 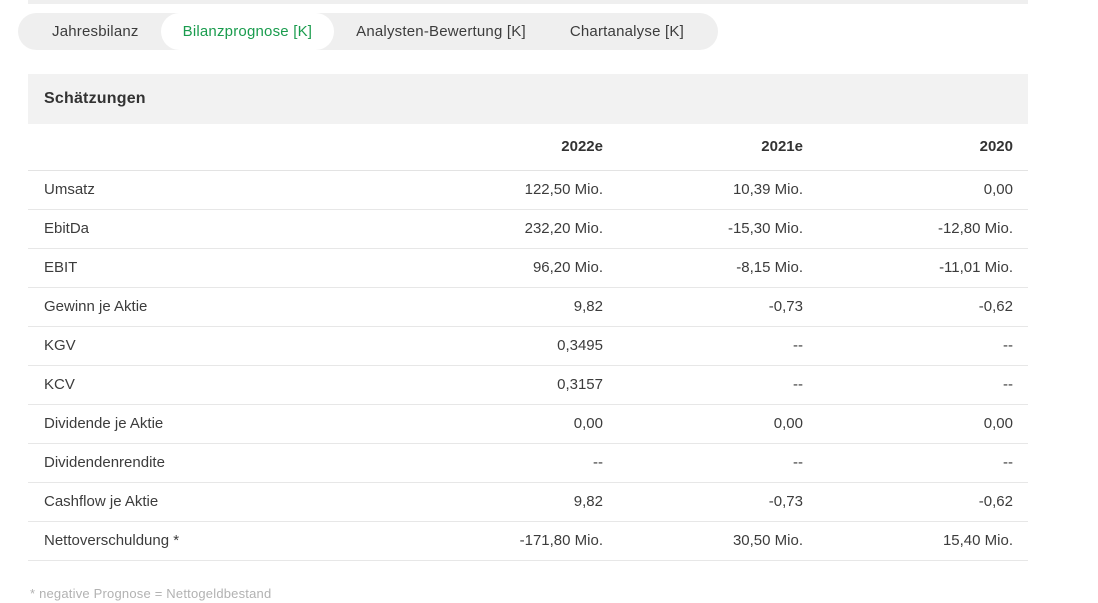 I want to click on column-header-2022e: 2022e, so click(x=503, y=147).